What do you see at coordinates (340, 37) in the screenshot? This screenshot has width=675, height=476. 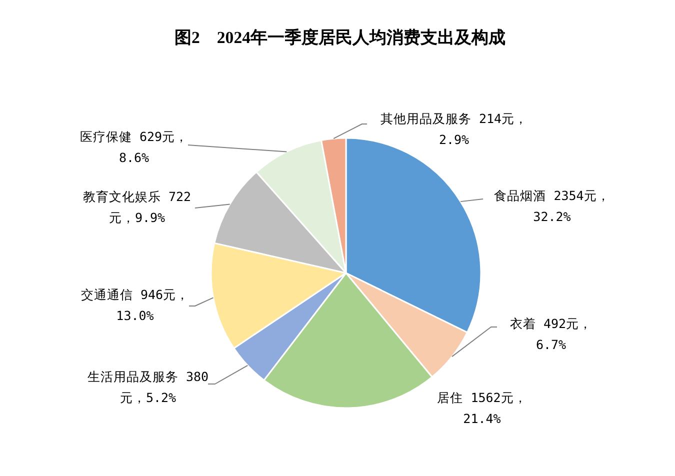 I see `chart-title: 图2 2024年一季度居民人均消费支出及构成` at bounding box center [340, 37].